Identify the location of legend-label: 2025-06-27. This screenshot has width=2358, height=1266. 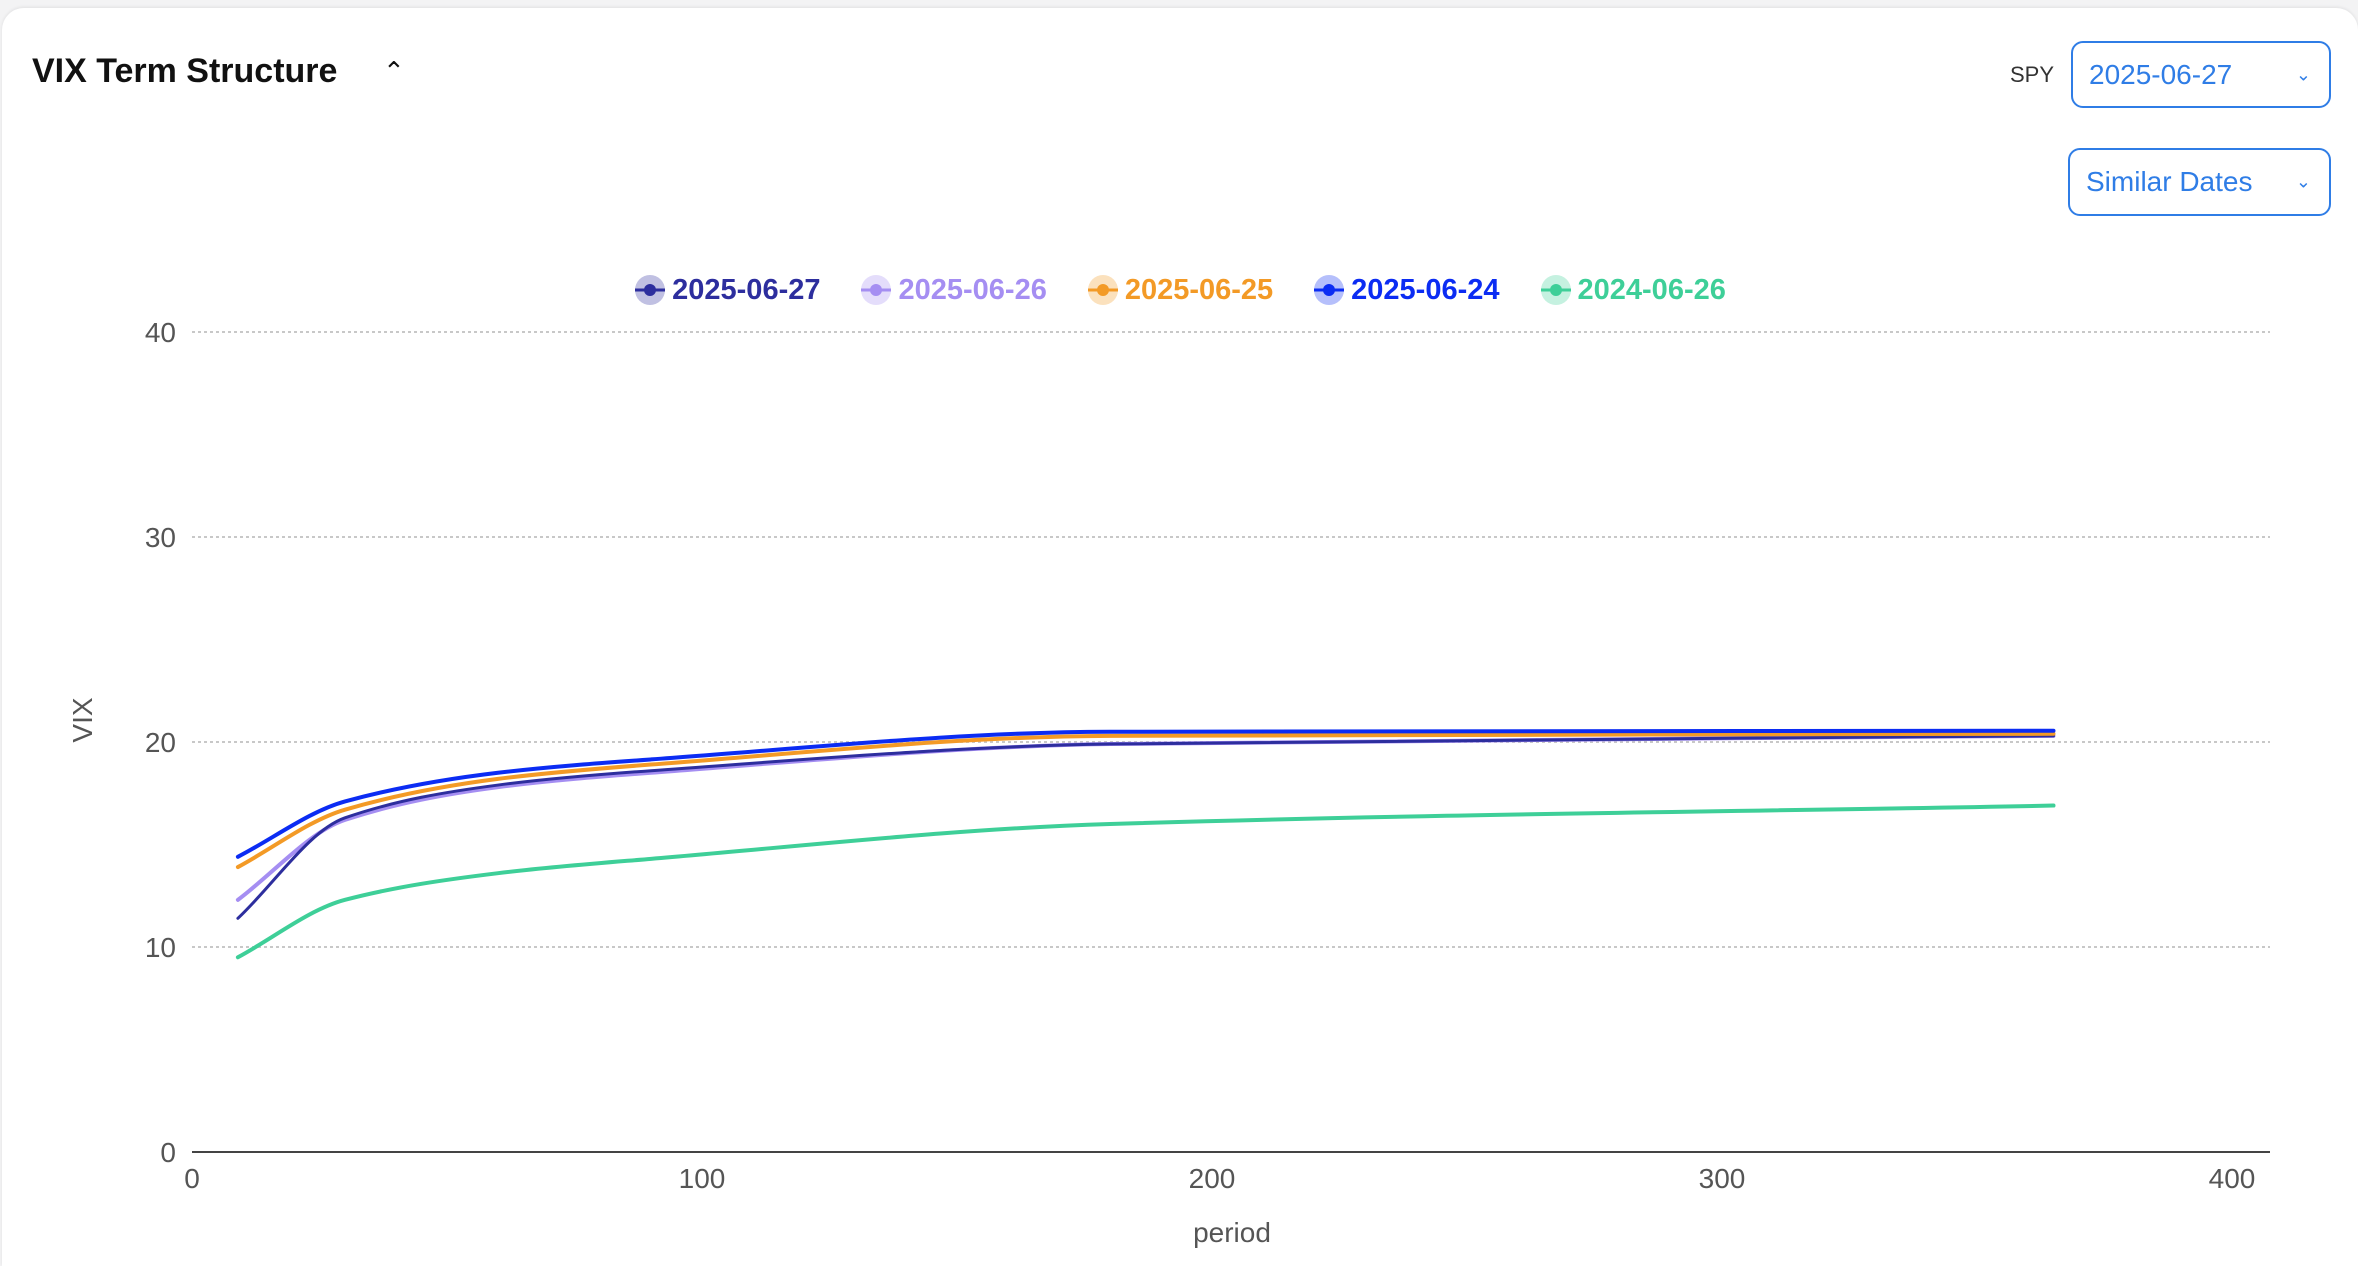
(746, 289).